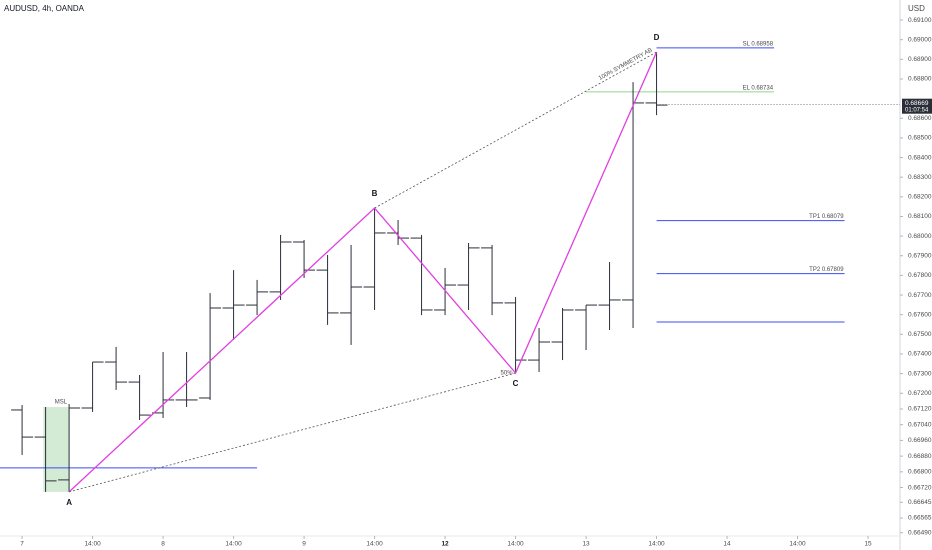  What do you see at coordinates (304, 544) in the screenshot?
I see `x-tick-label: 9` at bounding box center [304, 544].